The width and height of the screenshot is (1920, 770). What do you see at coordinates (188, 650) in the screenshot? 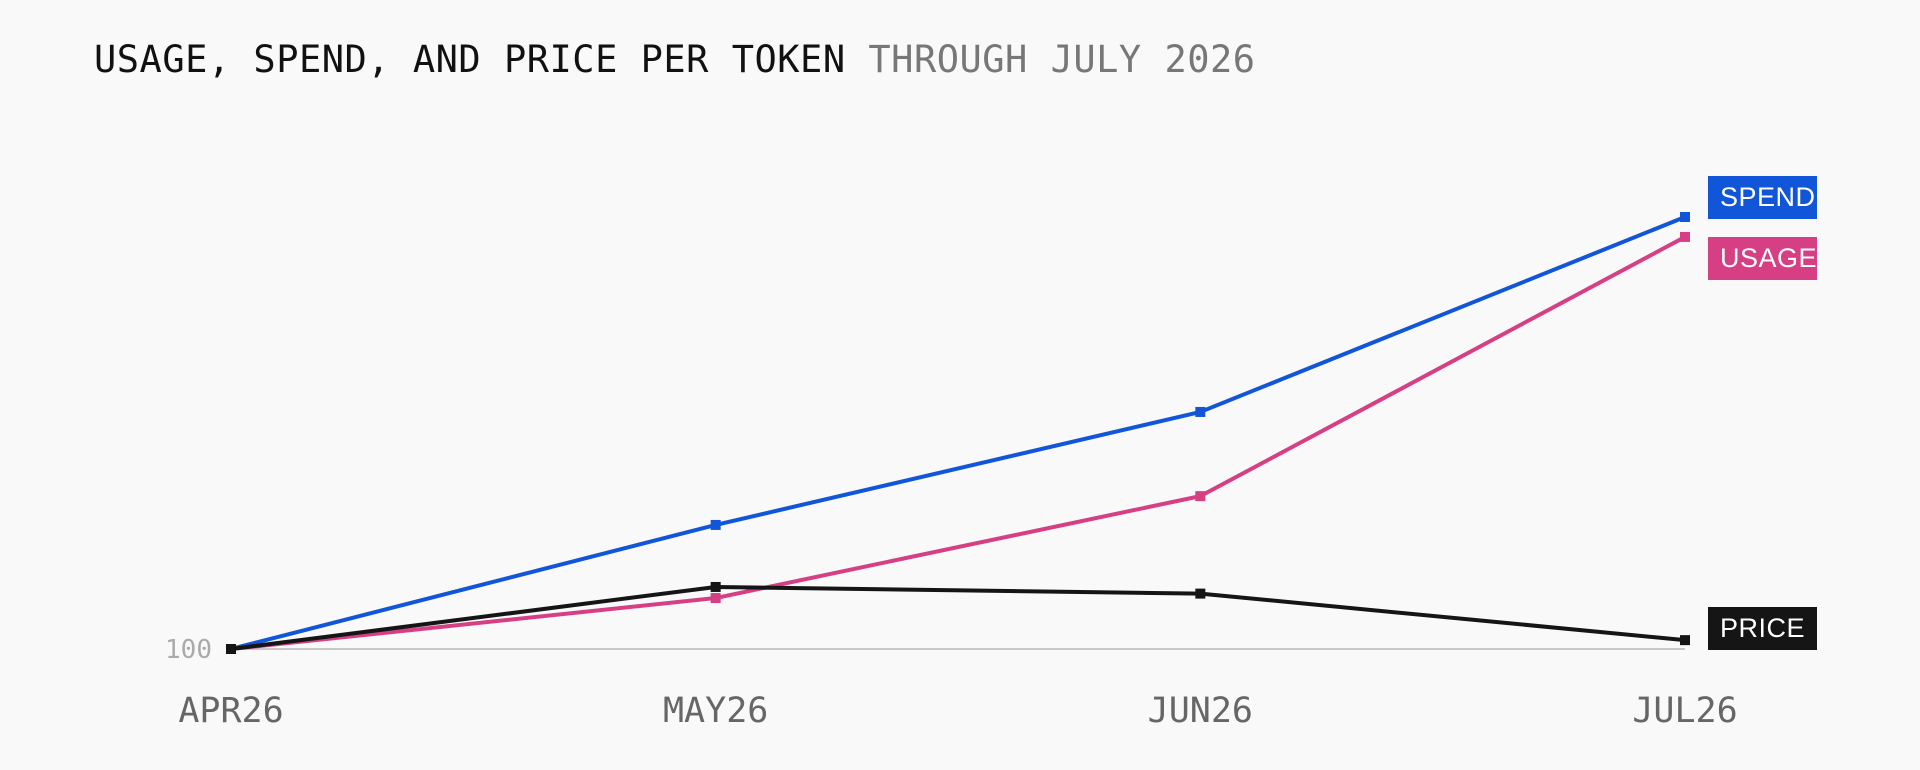
I see `y-tick-label-0: 100` at bounding box center [188, 650].